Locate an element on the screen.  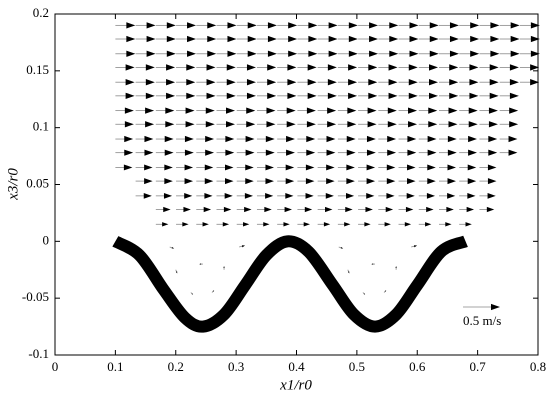
x-tick-label: 0.1 is located at coordinates (115, 366).